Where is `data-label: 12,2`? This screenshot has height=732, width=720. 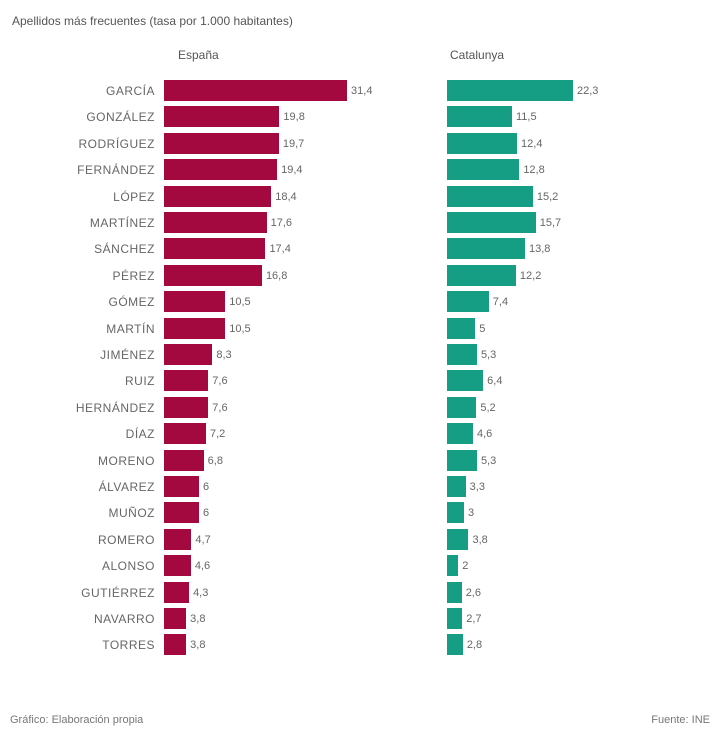
data-label: 12,2 is located at coordinates (530, 275).